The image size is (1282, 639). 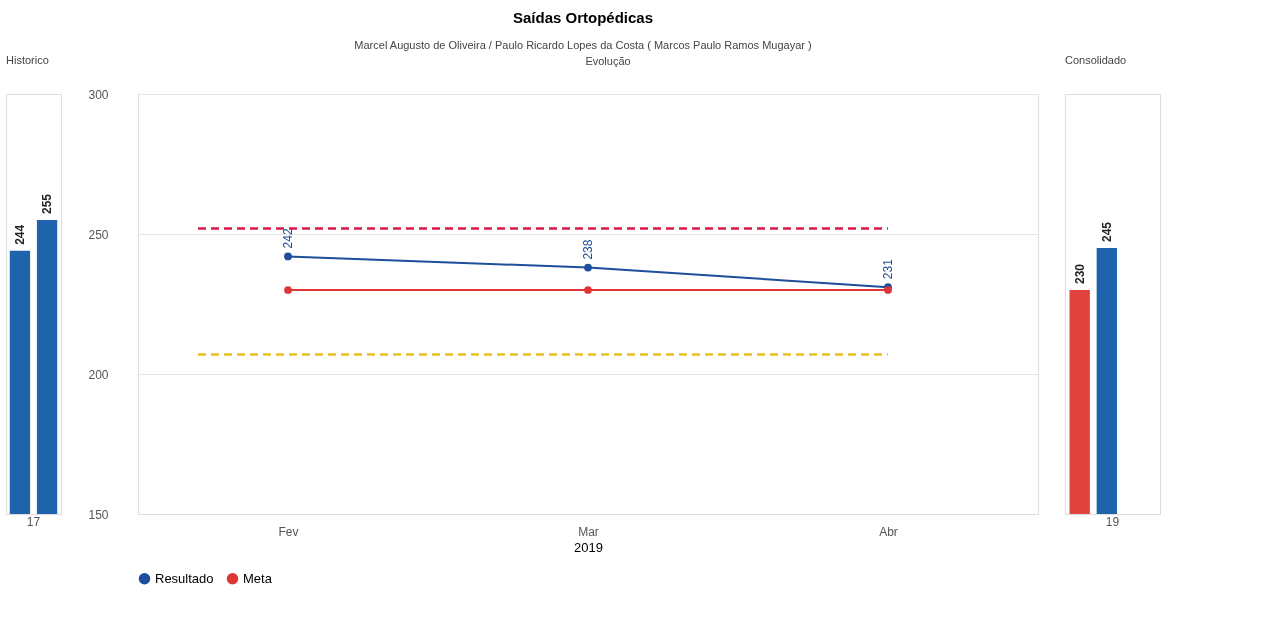 What do you see at coordinates (1106, 231) in the screenshot?
I see `data-label: 245` at bounding box center [1106, 231].